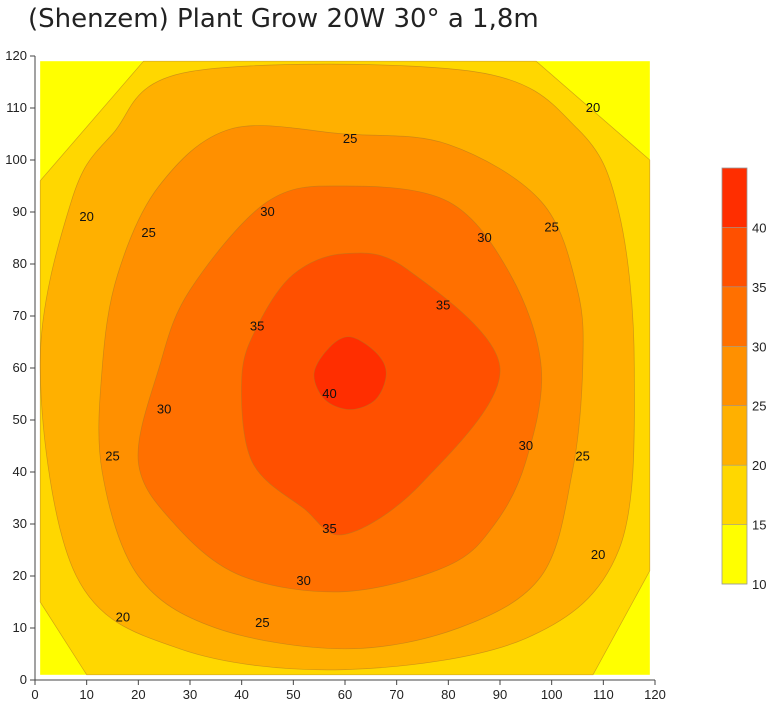 The image size is (768, 708). What do you see at coordinates (500, 694) in the screenshot?
I see `x-tick-label: 90` at bounding box center [500, 694].